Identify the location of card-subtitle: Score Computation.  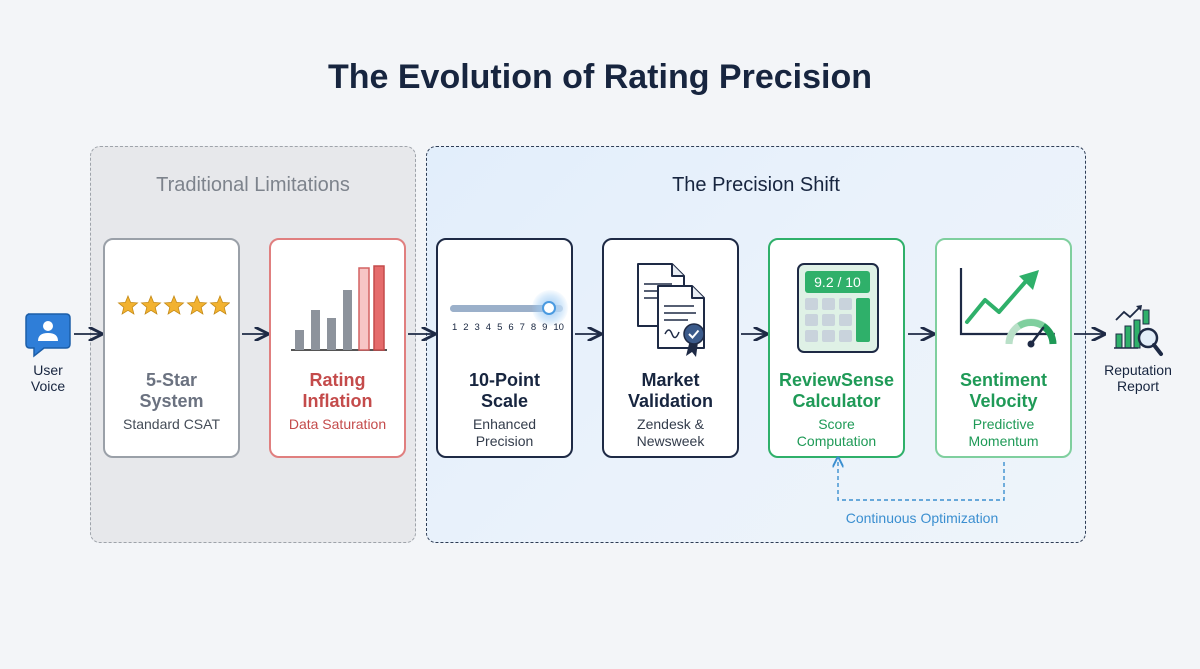
(836, 432).